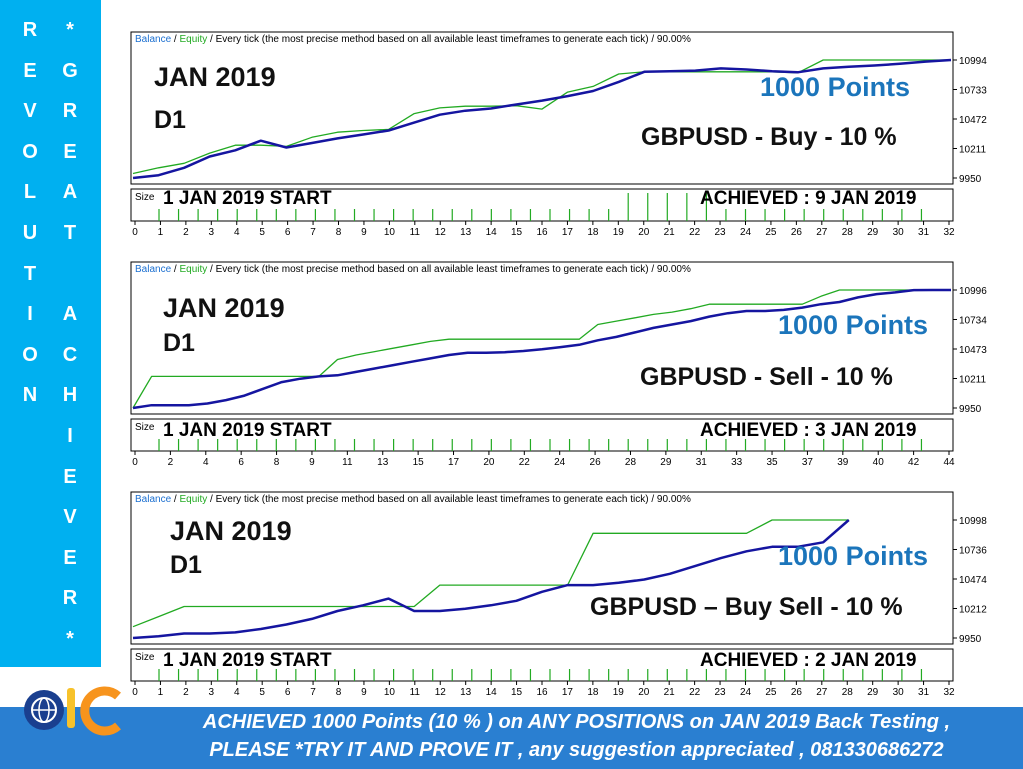 This screenshot has width=1023, height=769. What do you see at coordinates (973, 551) in the screenshot?
I see `y-tick-label: 10736` at bounding box center [973, 551].